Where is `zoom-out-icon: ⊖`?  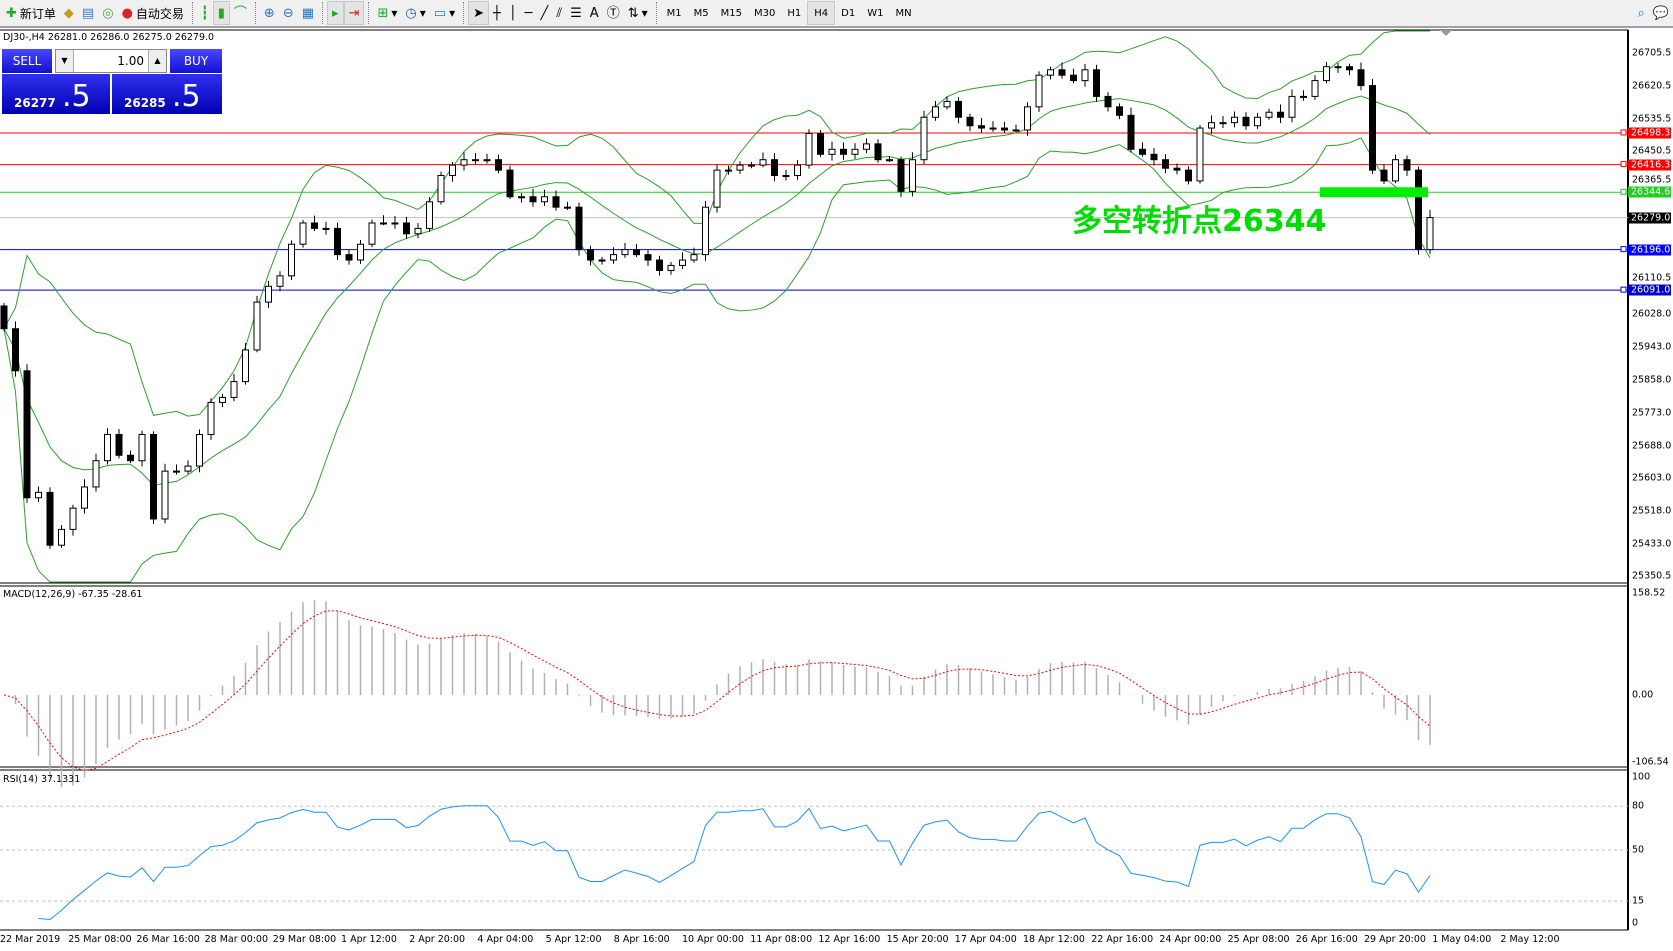
zoom-out-icon: ⊖ is located at coordinates (288, 13).